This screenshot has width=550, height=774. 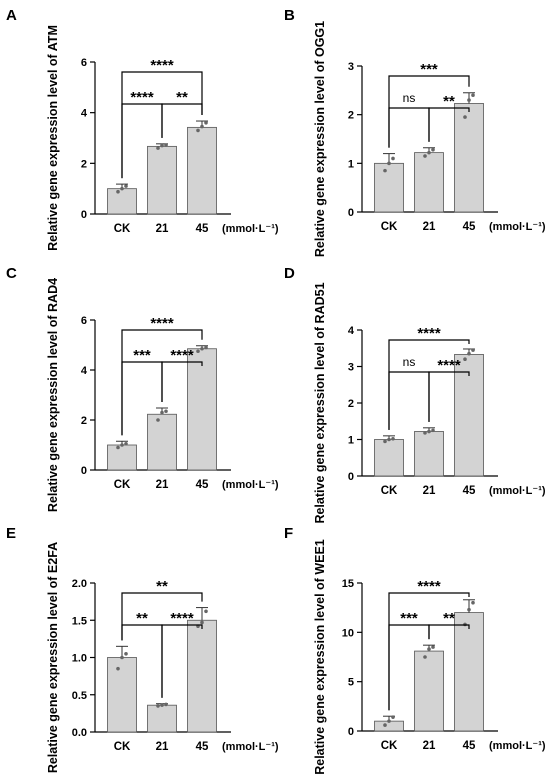 What do you see at coordinates (320, 656) in the screenshot?
I see `y-axis-title: Relative gene expression level of WEE1` at bounding box center [320, 656].